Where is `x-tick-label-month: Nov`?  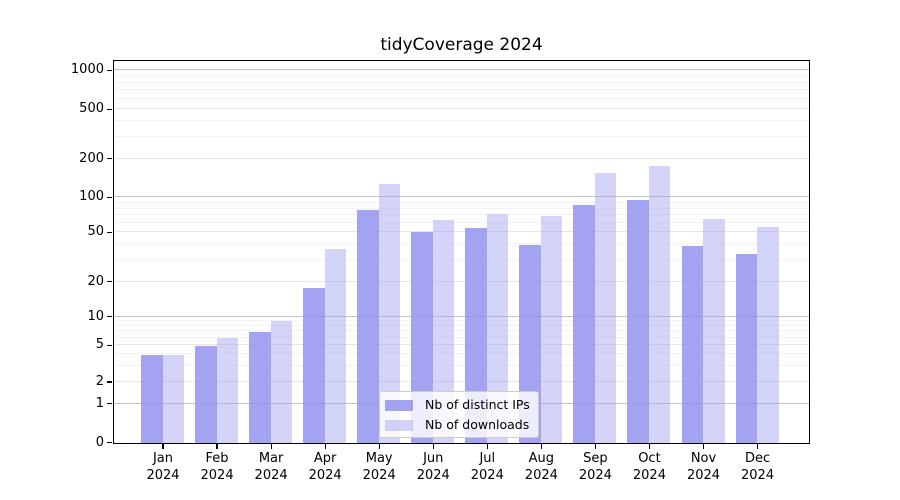 x-tick-label-month: Nov is located at coordinates (703, 458).